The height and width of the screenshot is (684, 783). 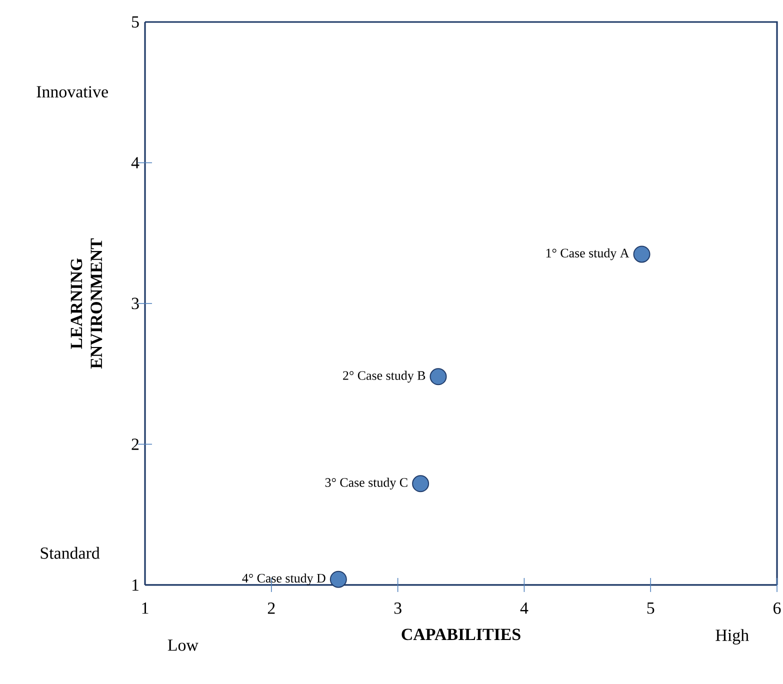 What do you see at coordinates (135, 585) in the screenshot?
I see `y-tick-label: 1` at bounding box center [135, 585].